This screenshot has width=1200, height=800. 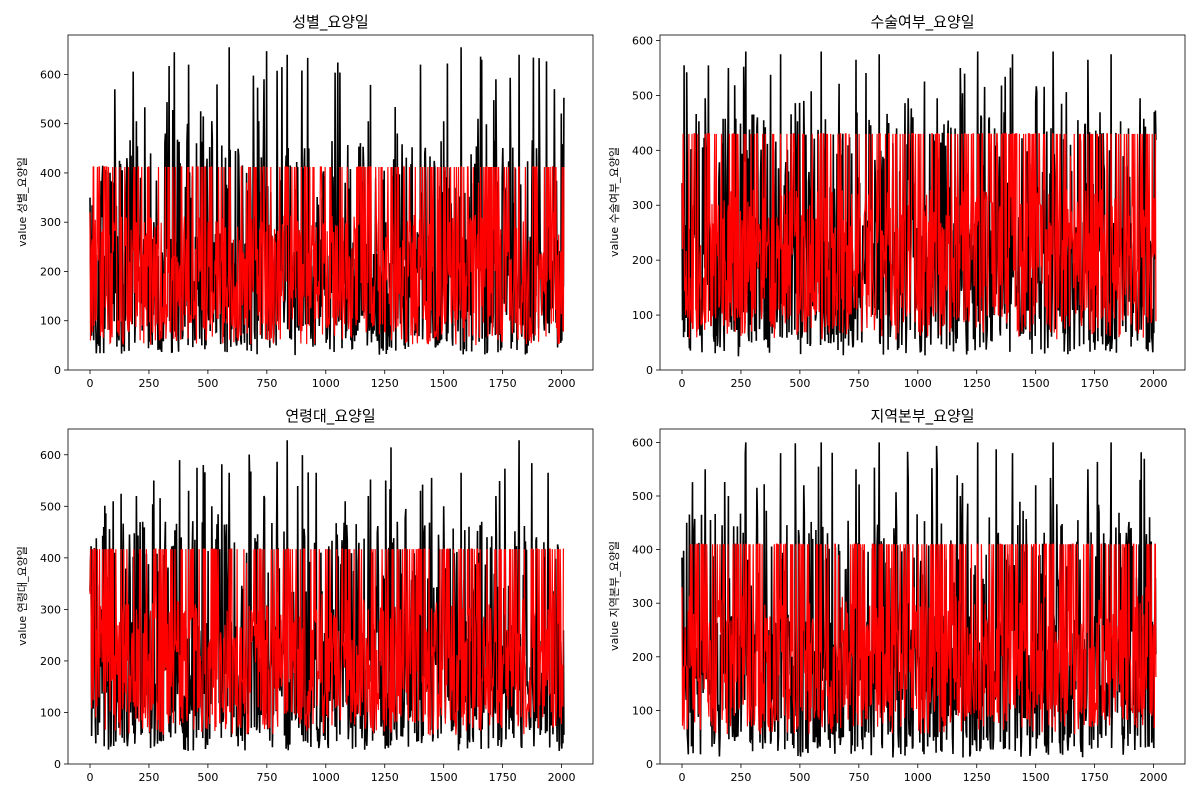 I want to click on subplot-title: 연령대_요양일, so click(x=330, y=416).